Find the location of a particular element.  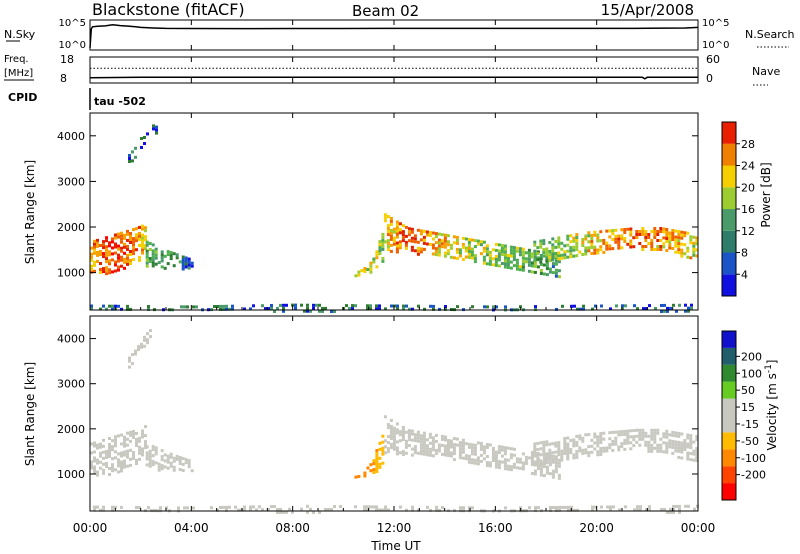

colorbar-tick-label: 15 is located at coordinates (748, 407).